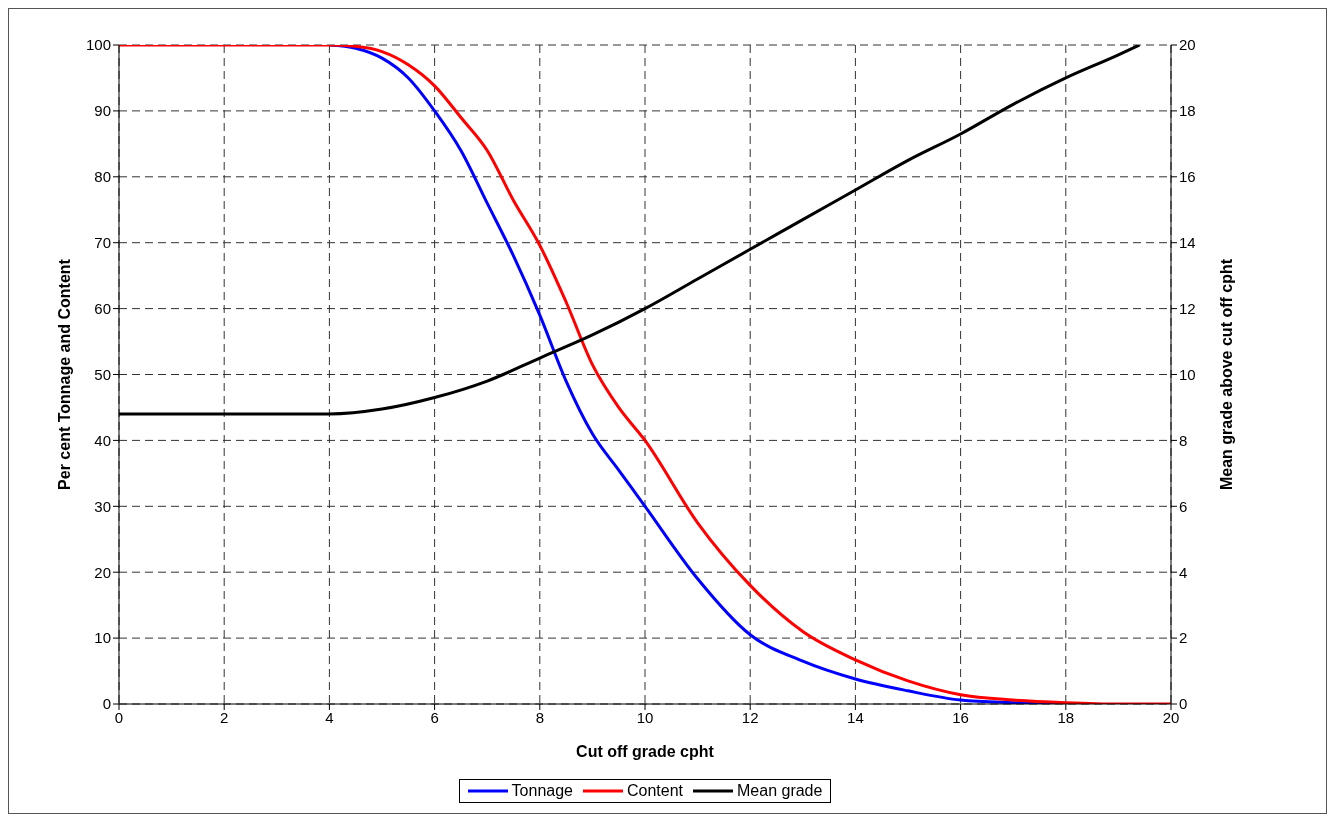  Describe the element at coordinates (224, 717) in the screenshot. I see `x-tick-label: 2` at that location.